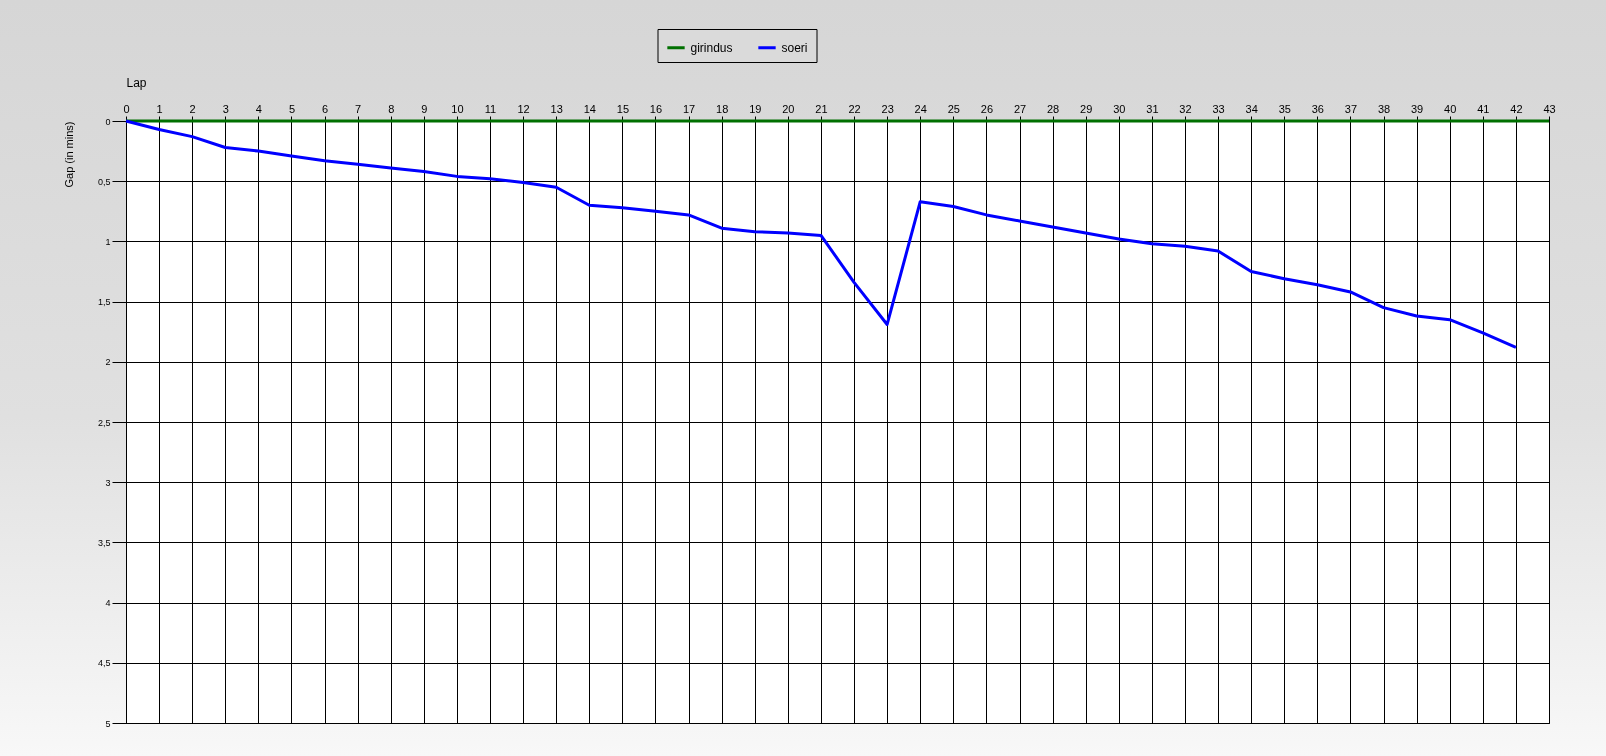  What do you see at coordinates (126, 108) in the screenshot?
I see `x-tick-label: 0` at bounding box center [126, 108].